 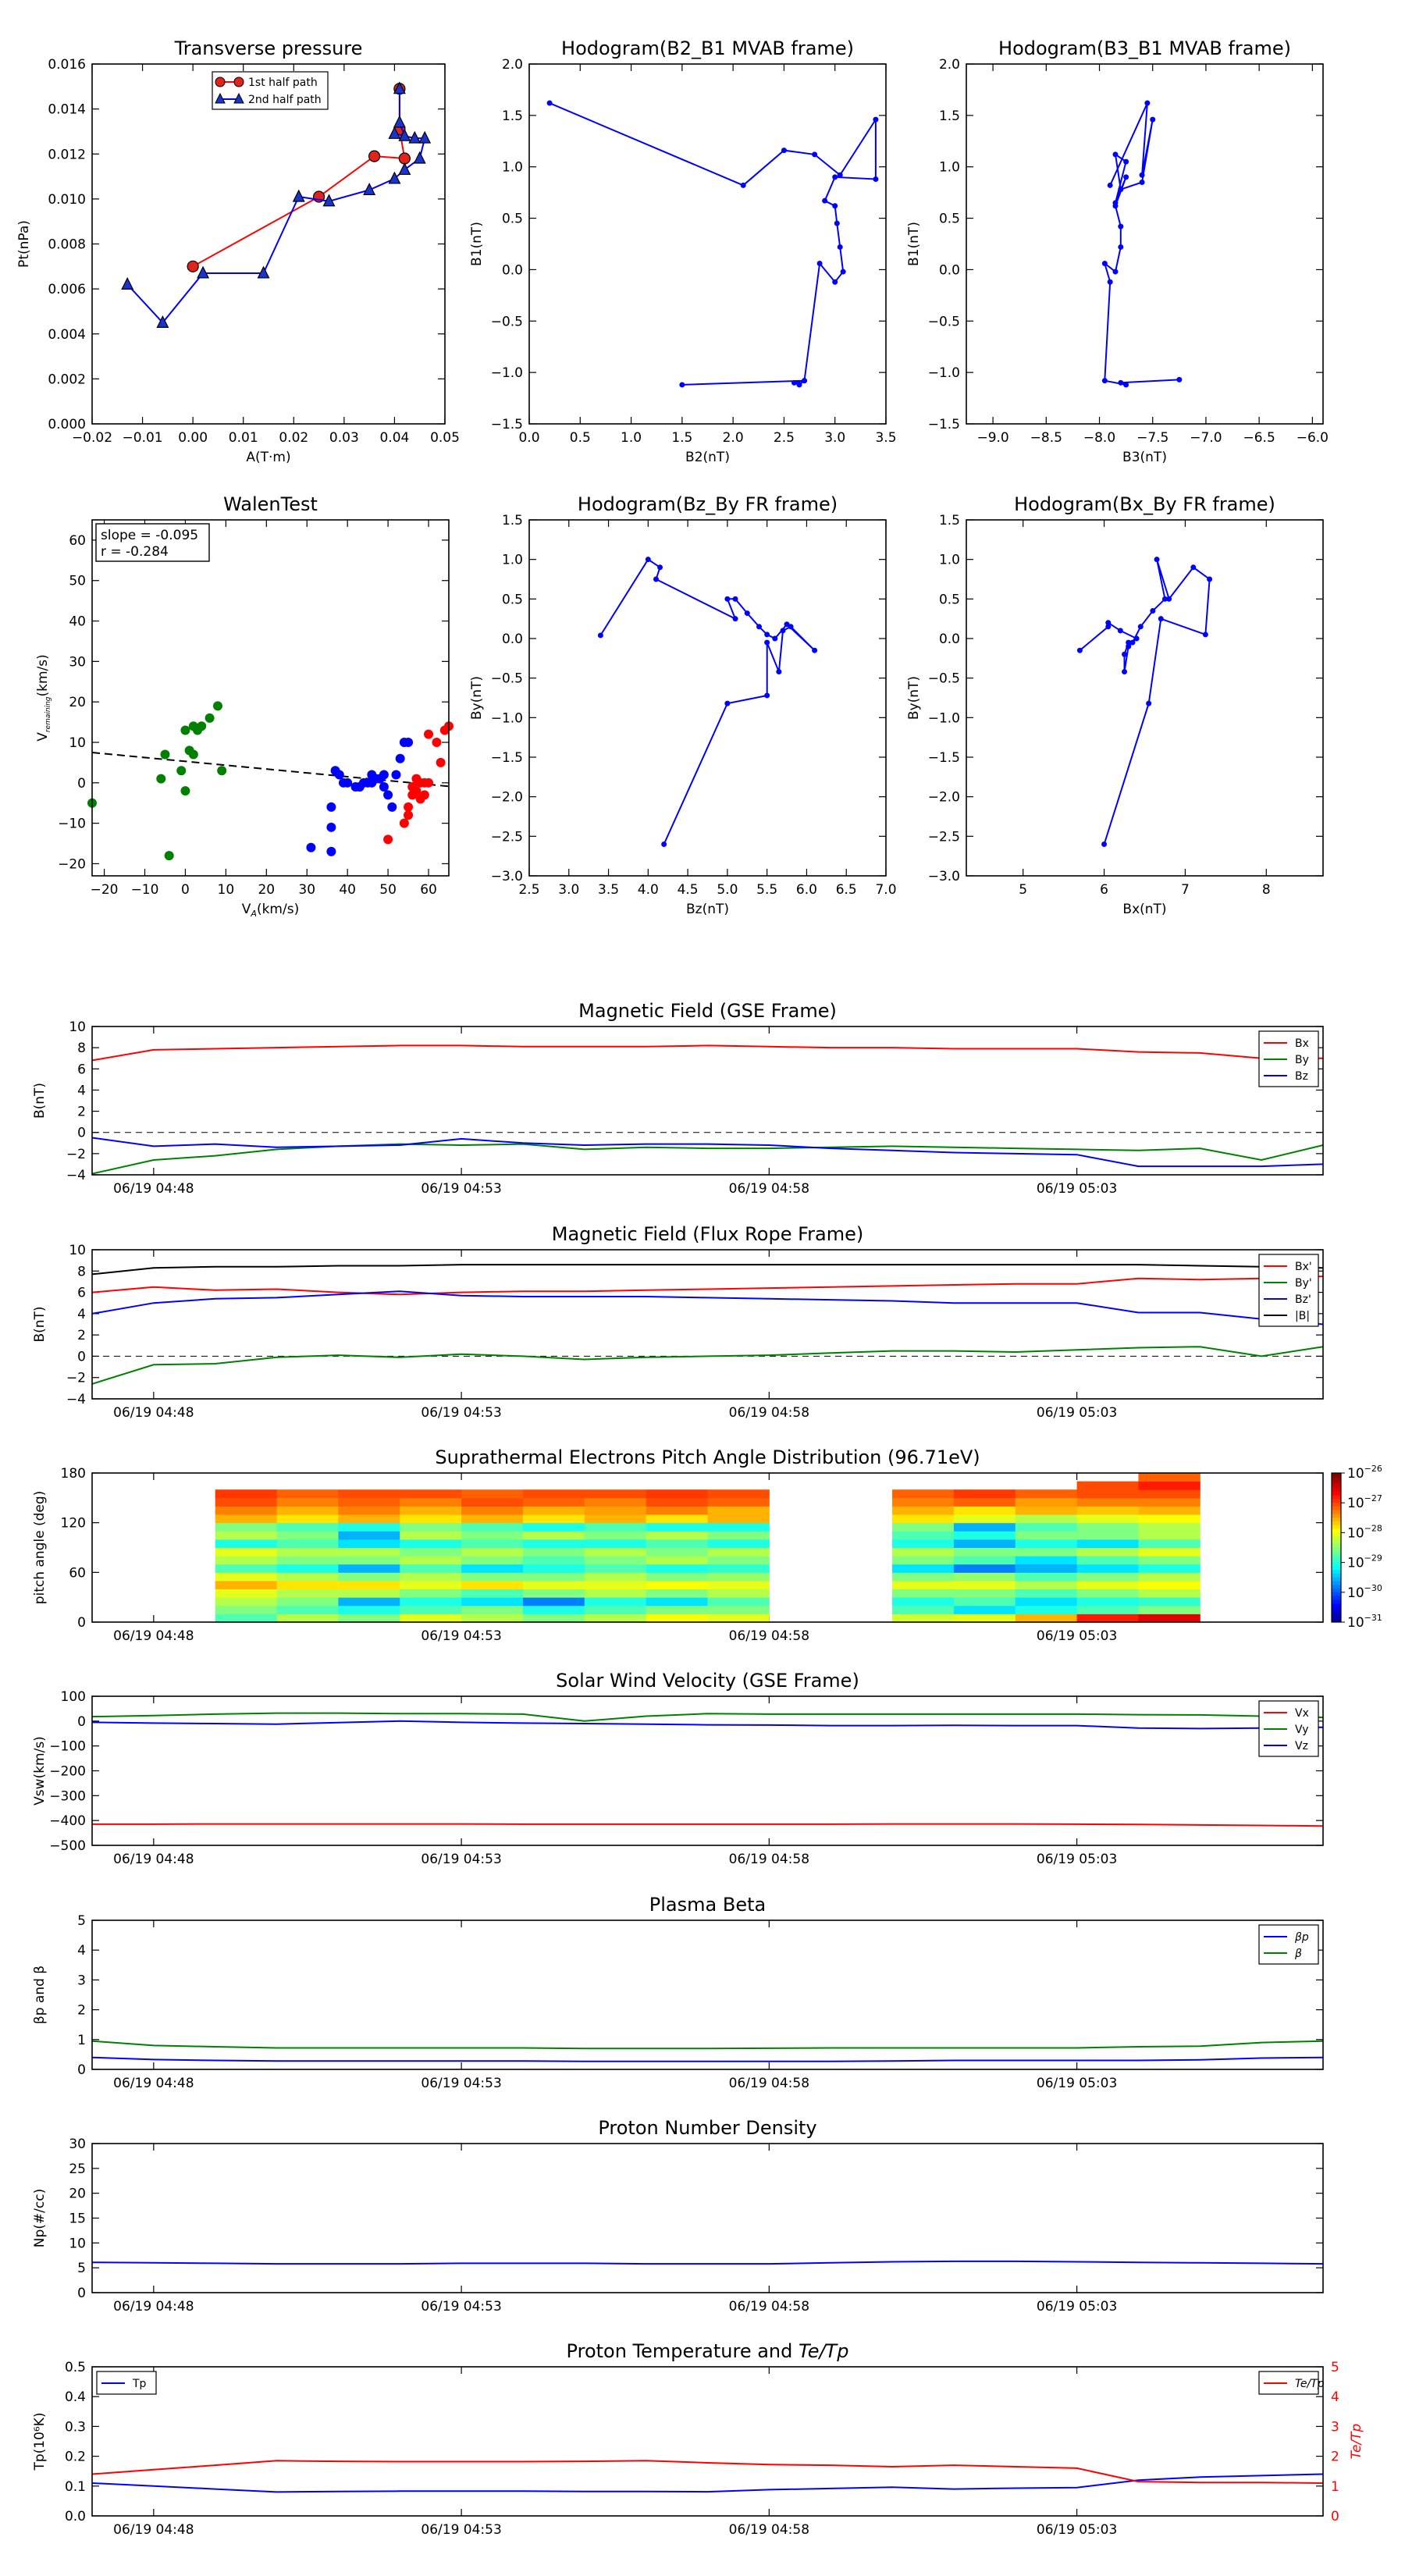 What do you see at coordinates (81, 2070) in the screenshot?
I see `y-tick-label: 0` at bounding box center [81, 2070].